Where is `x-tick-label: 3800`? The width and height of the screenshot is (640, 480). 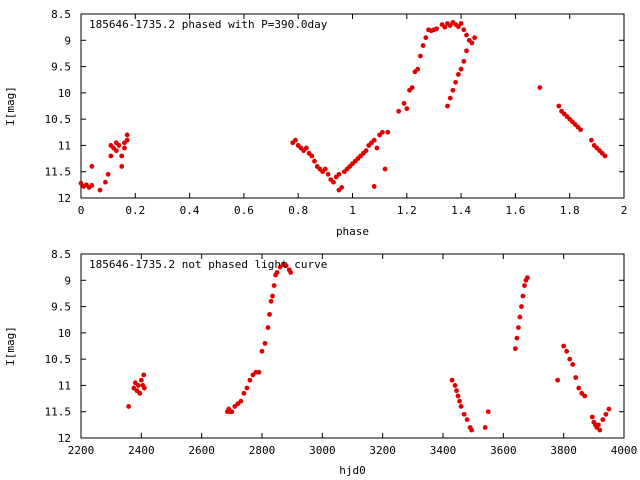 x-tick-label: 3800 is located at coordinates (563, 450).